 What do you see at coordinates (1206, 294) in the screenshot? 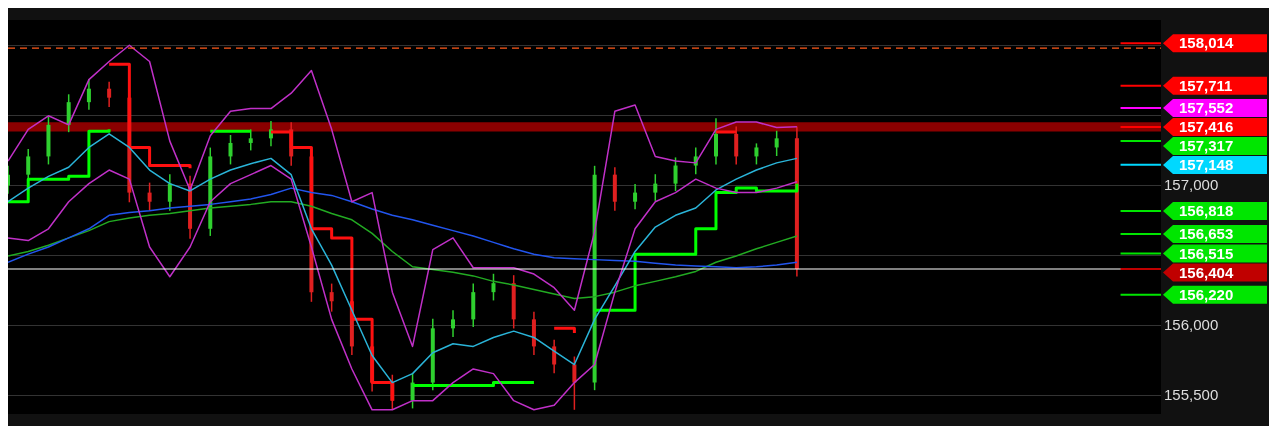
I see `ref-line-label: 156,220` at bounding box center [1206, 294].